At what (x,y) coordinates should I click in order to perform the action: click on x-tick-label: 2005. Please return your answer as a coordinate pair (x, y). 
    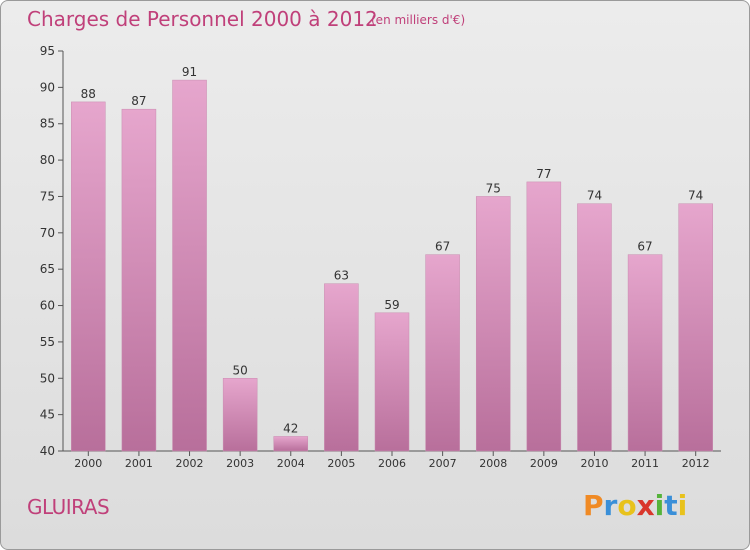
    Looking at the image, I should click on (341, 463).